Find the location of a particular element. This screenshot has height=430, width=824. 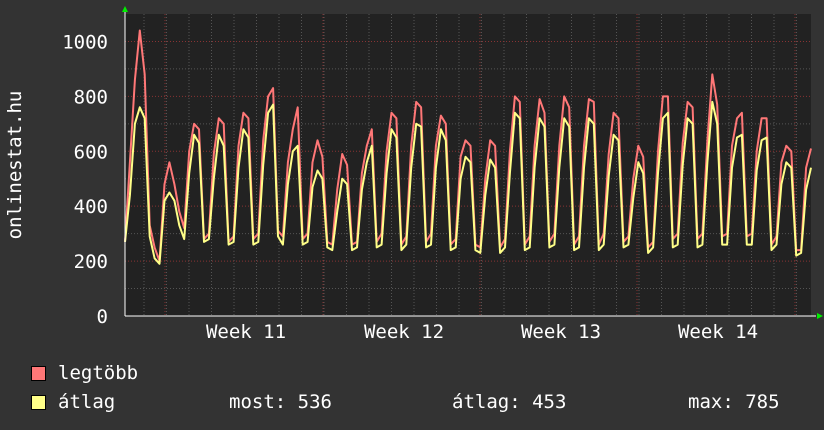

x-tick-label: Week 12 is located at coordinates (404, 332).